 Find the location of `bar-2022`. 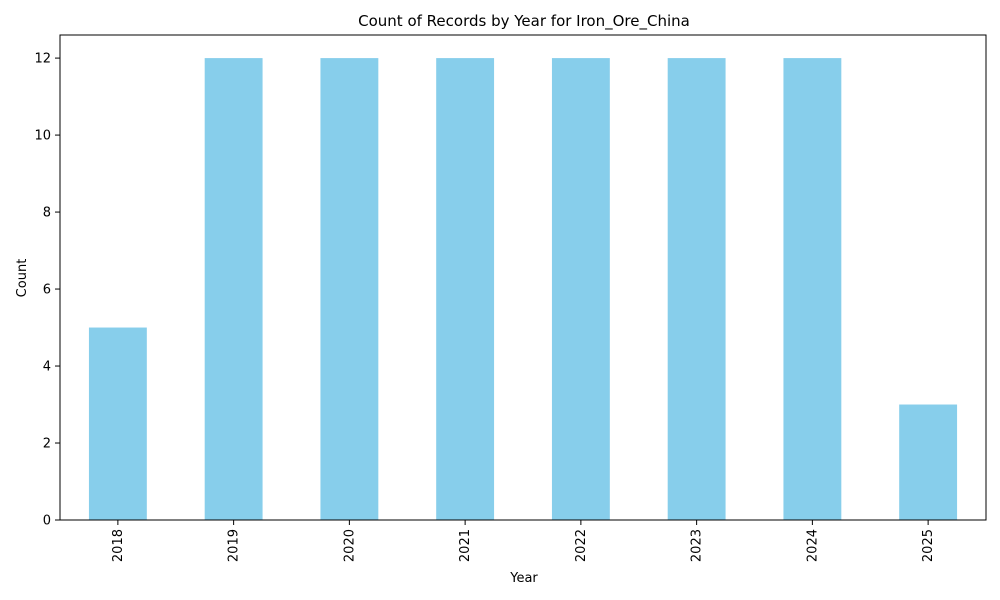

bar-2022 is located at coordinates (580, 289).